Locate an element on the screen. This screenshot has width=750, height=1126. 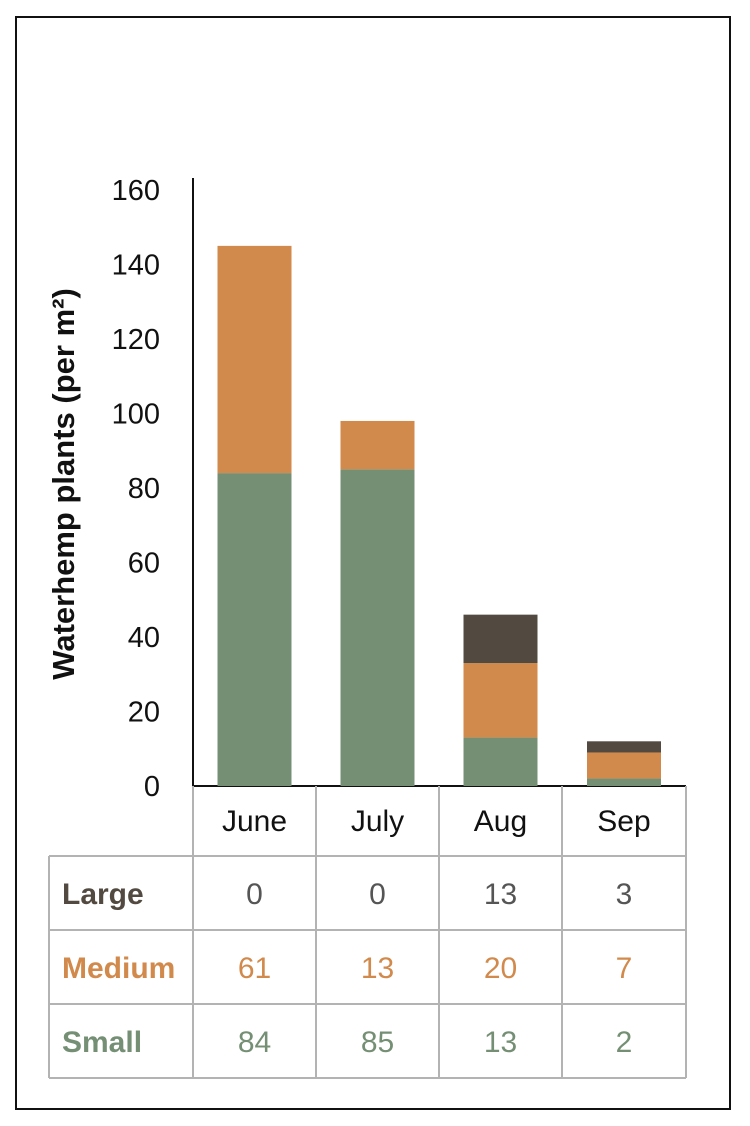
table-cell-small: 2 is located at coordinates (624, 1042).